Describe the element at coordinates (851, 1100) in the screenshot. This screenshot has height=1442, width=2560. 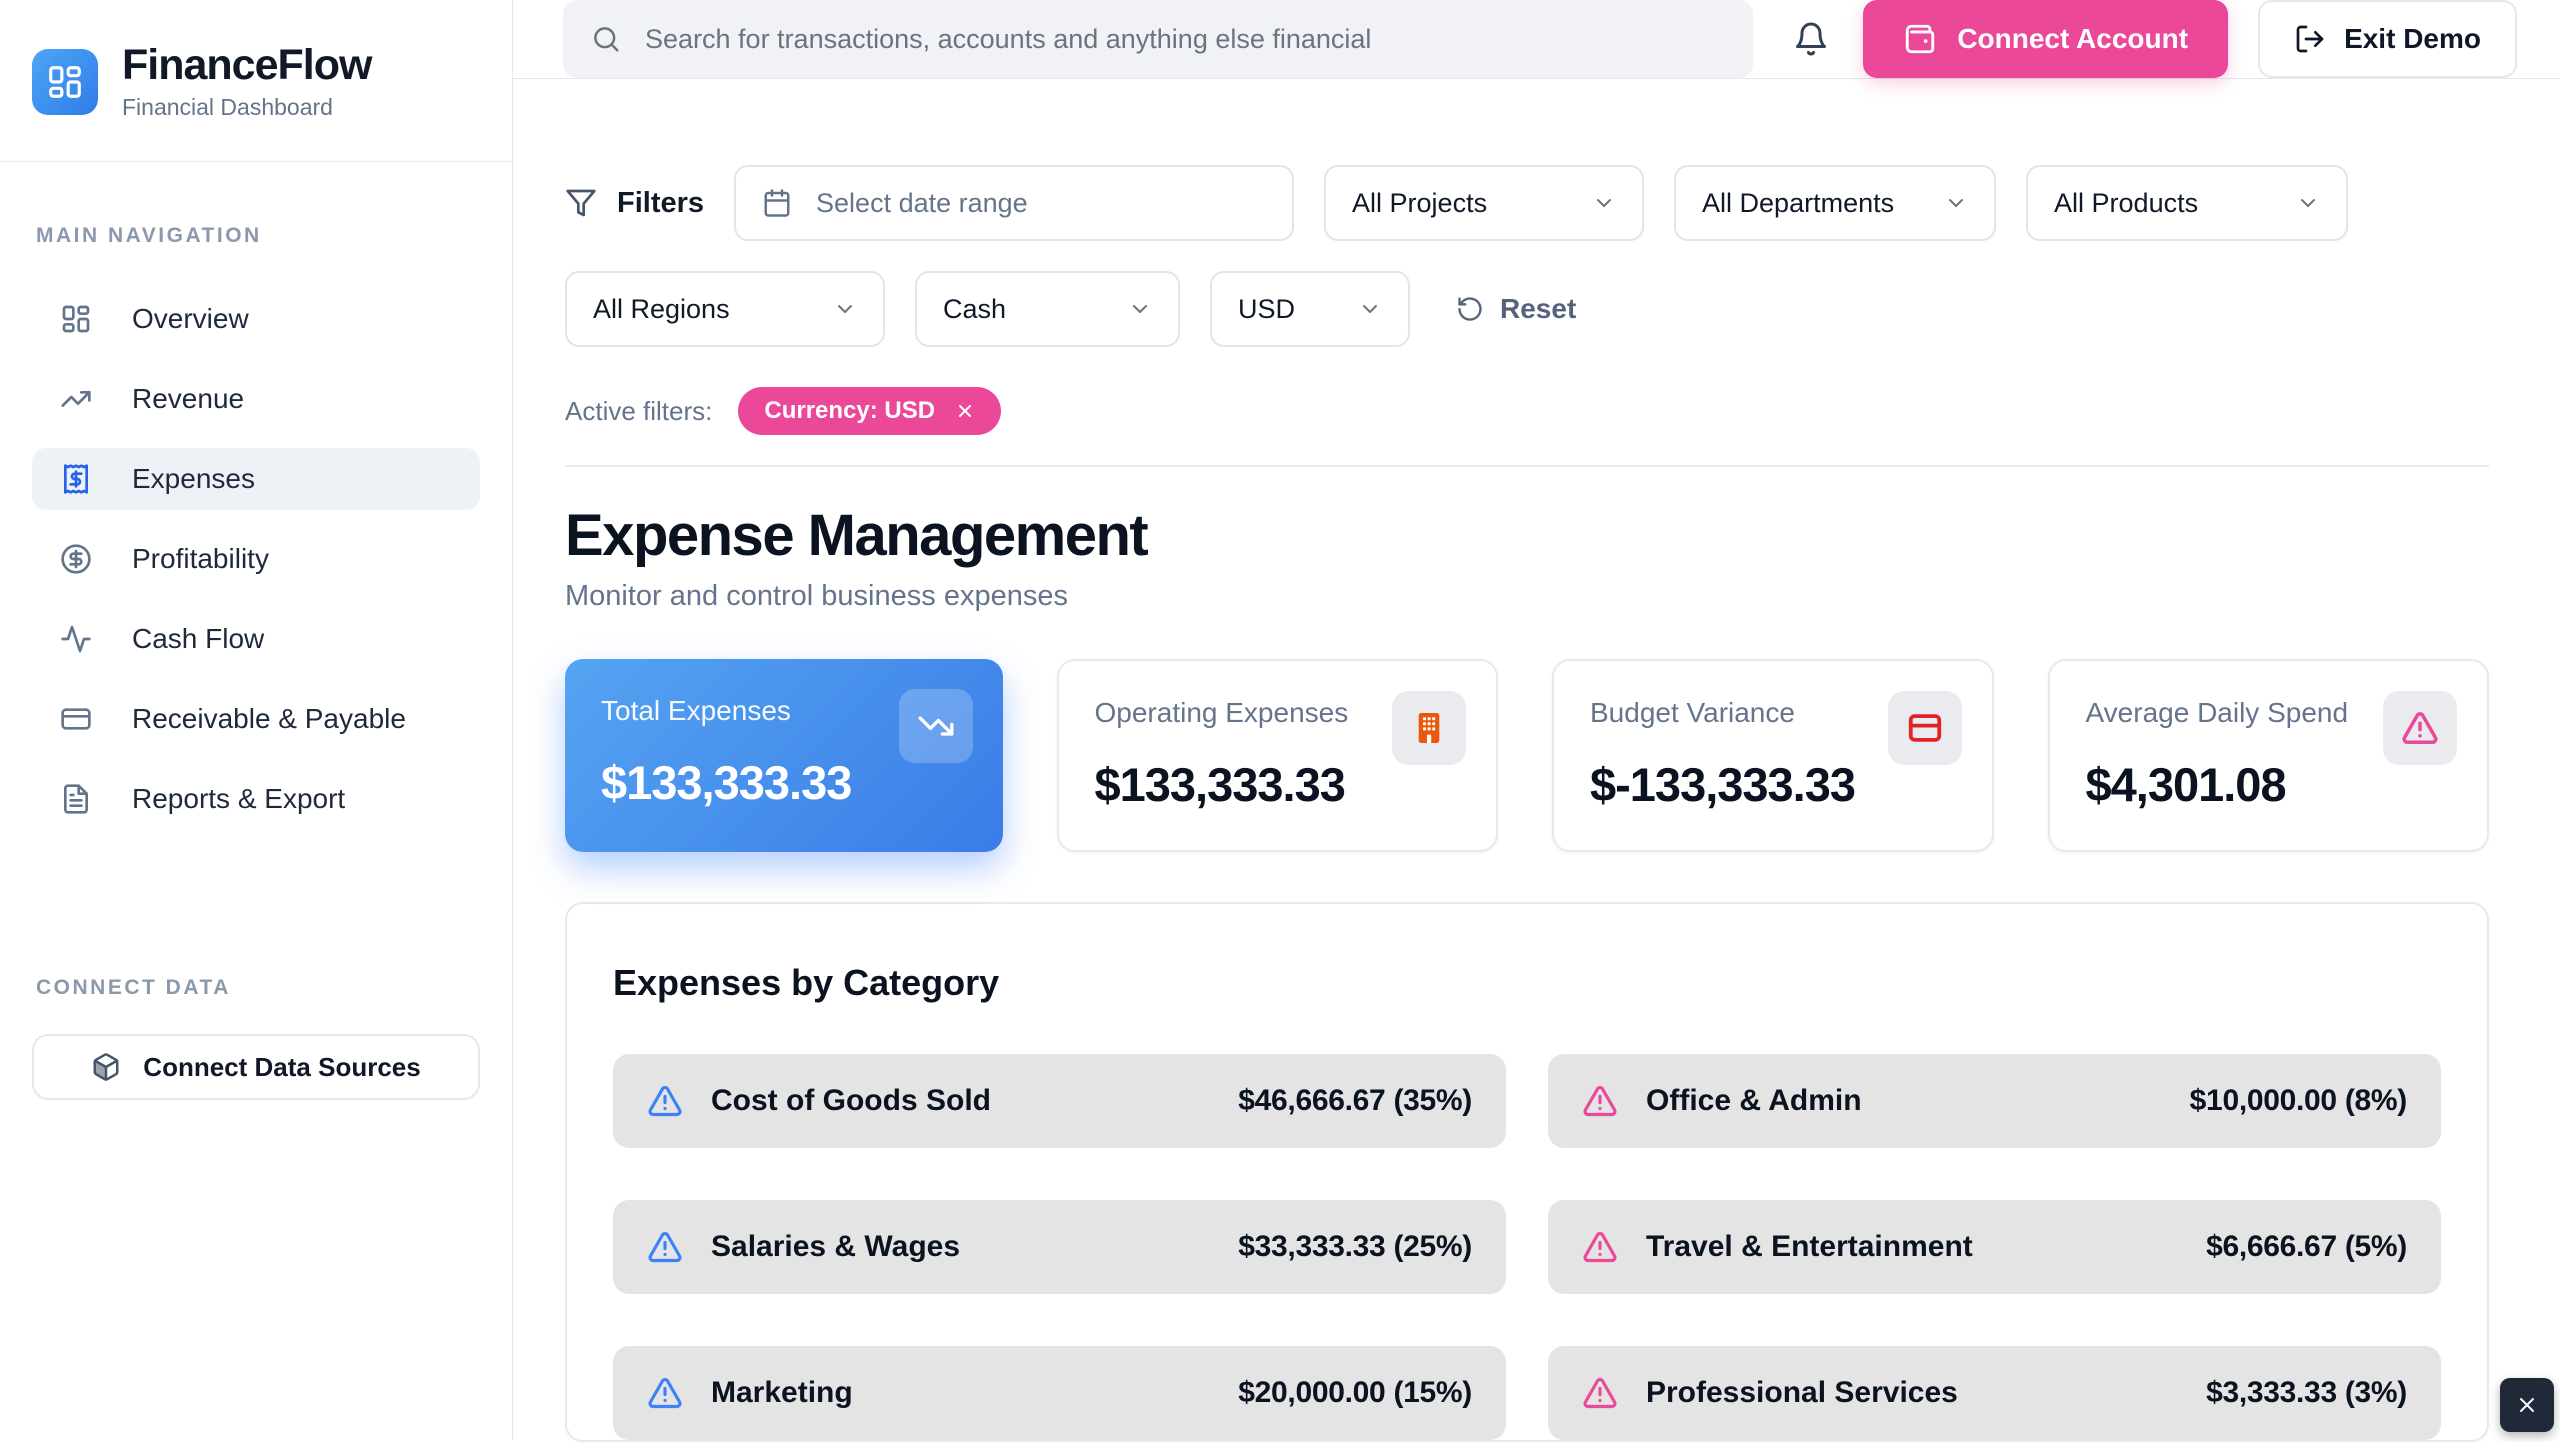
I see `category-label: Cost of Goods Sold` at that location.